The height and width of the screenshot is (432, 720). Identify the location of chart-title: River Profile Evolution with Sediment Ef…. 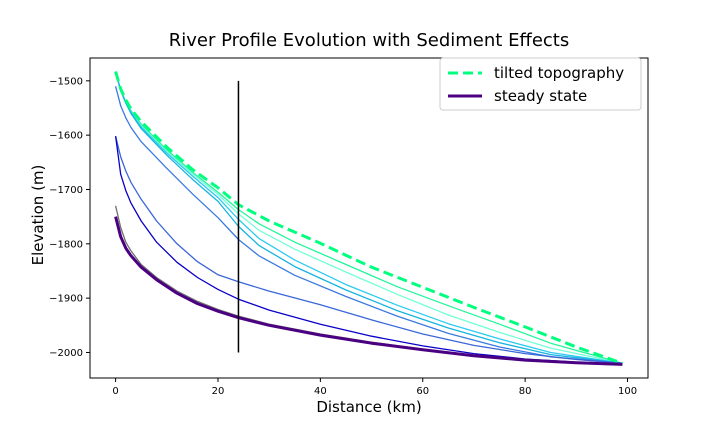
(369, 40).